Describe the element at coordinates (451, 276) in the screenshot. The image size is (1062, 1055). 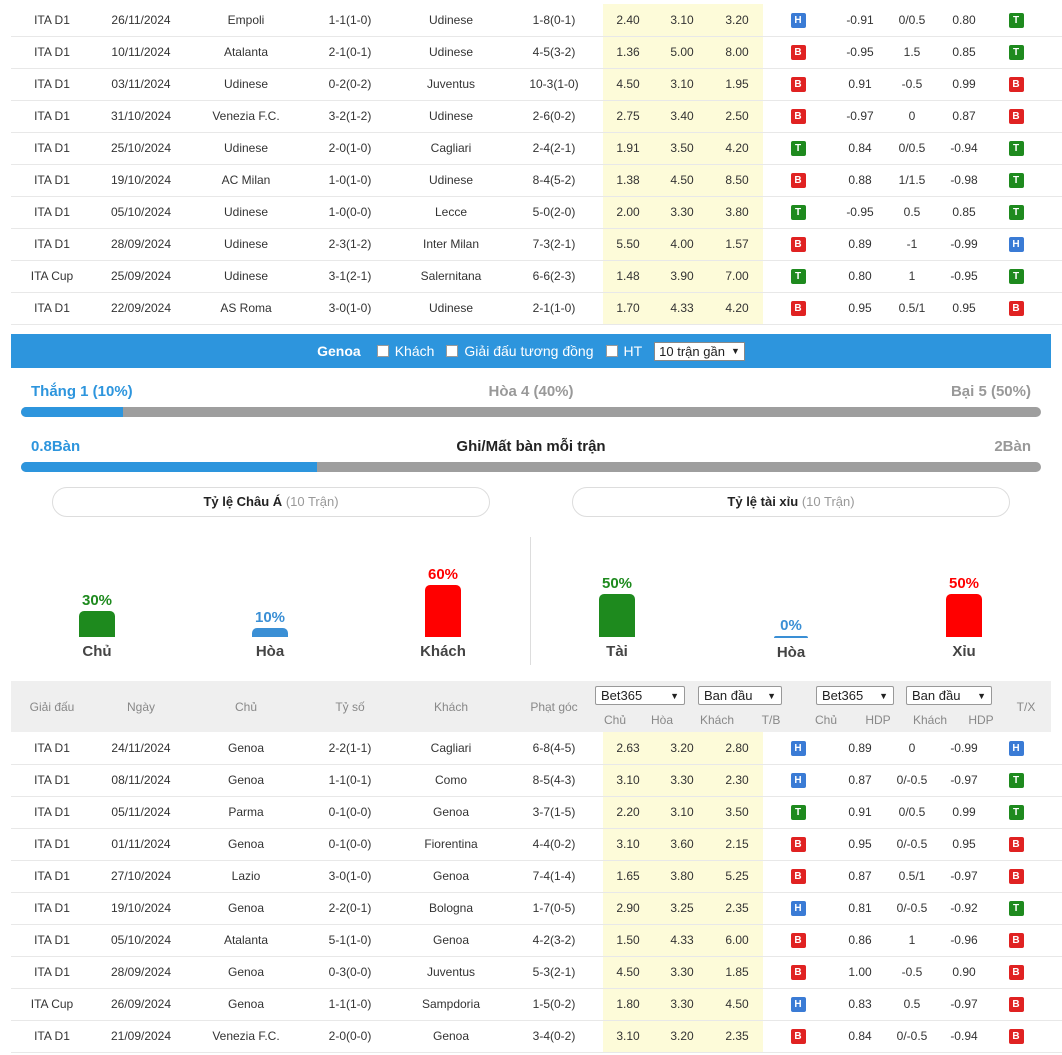
I see `away-team-link: Salernitana` at that location.